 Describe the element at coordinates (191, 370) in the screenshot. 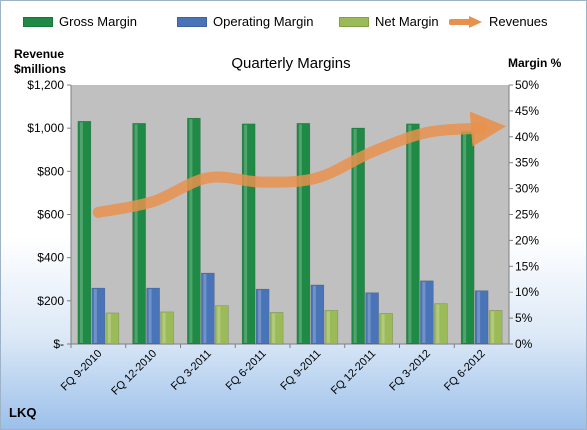

I see `x-tick-label: FQ 3-2011` at that location.